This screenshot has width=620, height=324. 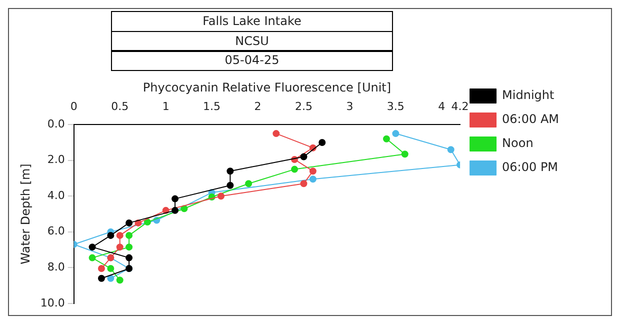 I want to click on x-tick-label: 1, so click(x=166, y=106).